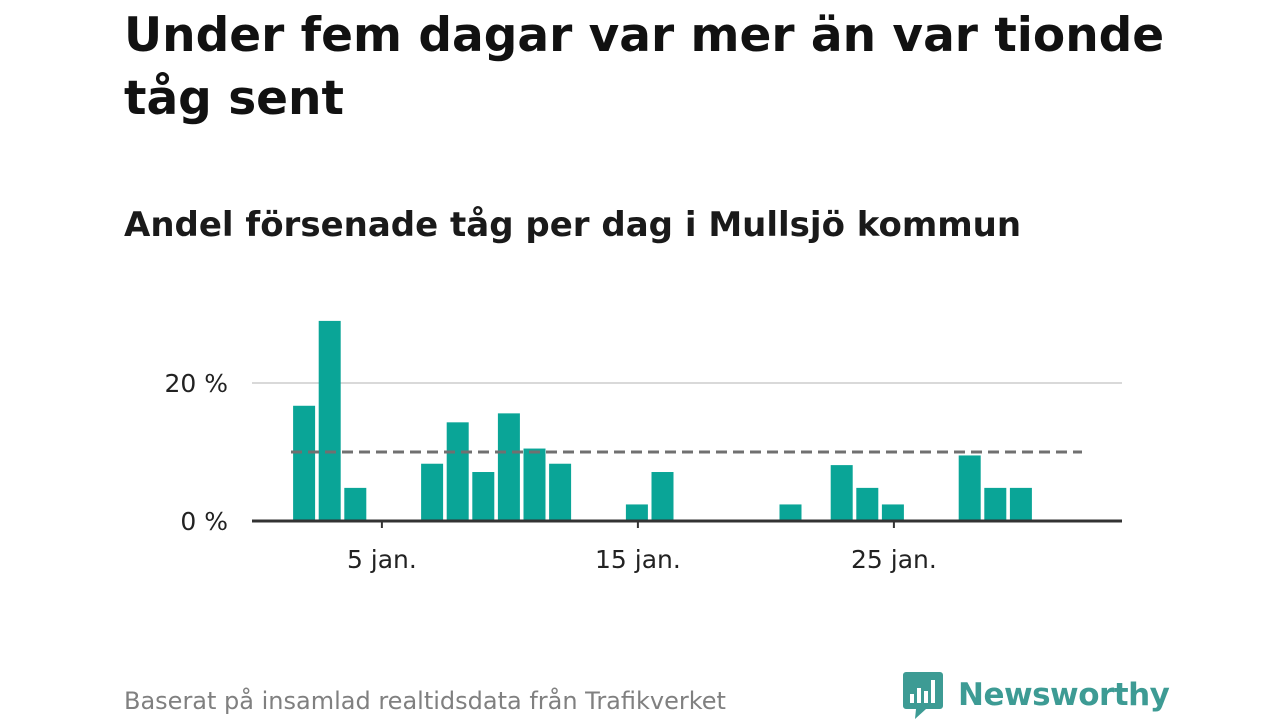  Describe the element at coordinates (382, 559) in the screenshot. I see `x-tick-label: 5 jan.` at that location.